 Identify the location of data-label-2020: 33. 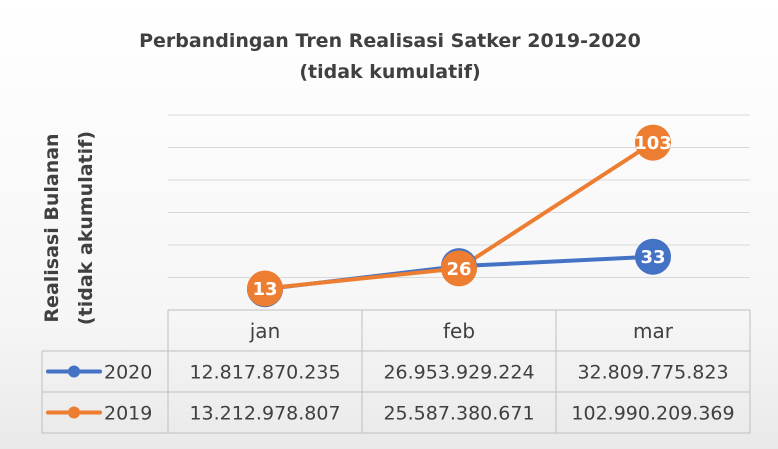
(652, 257).